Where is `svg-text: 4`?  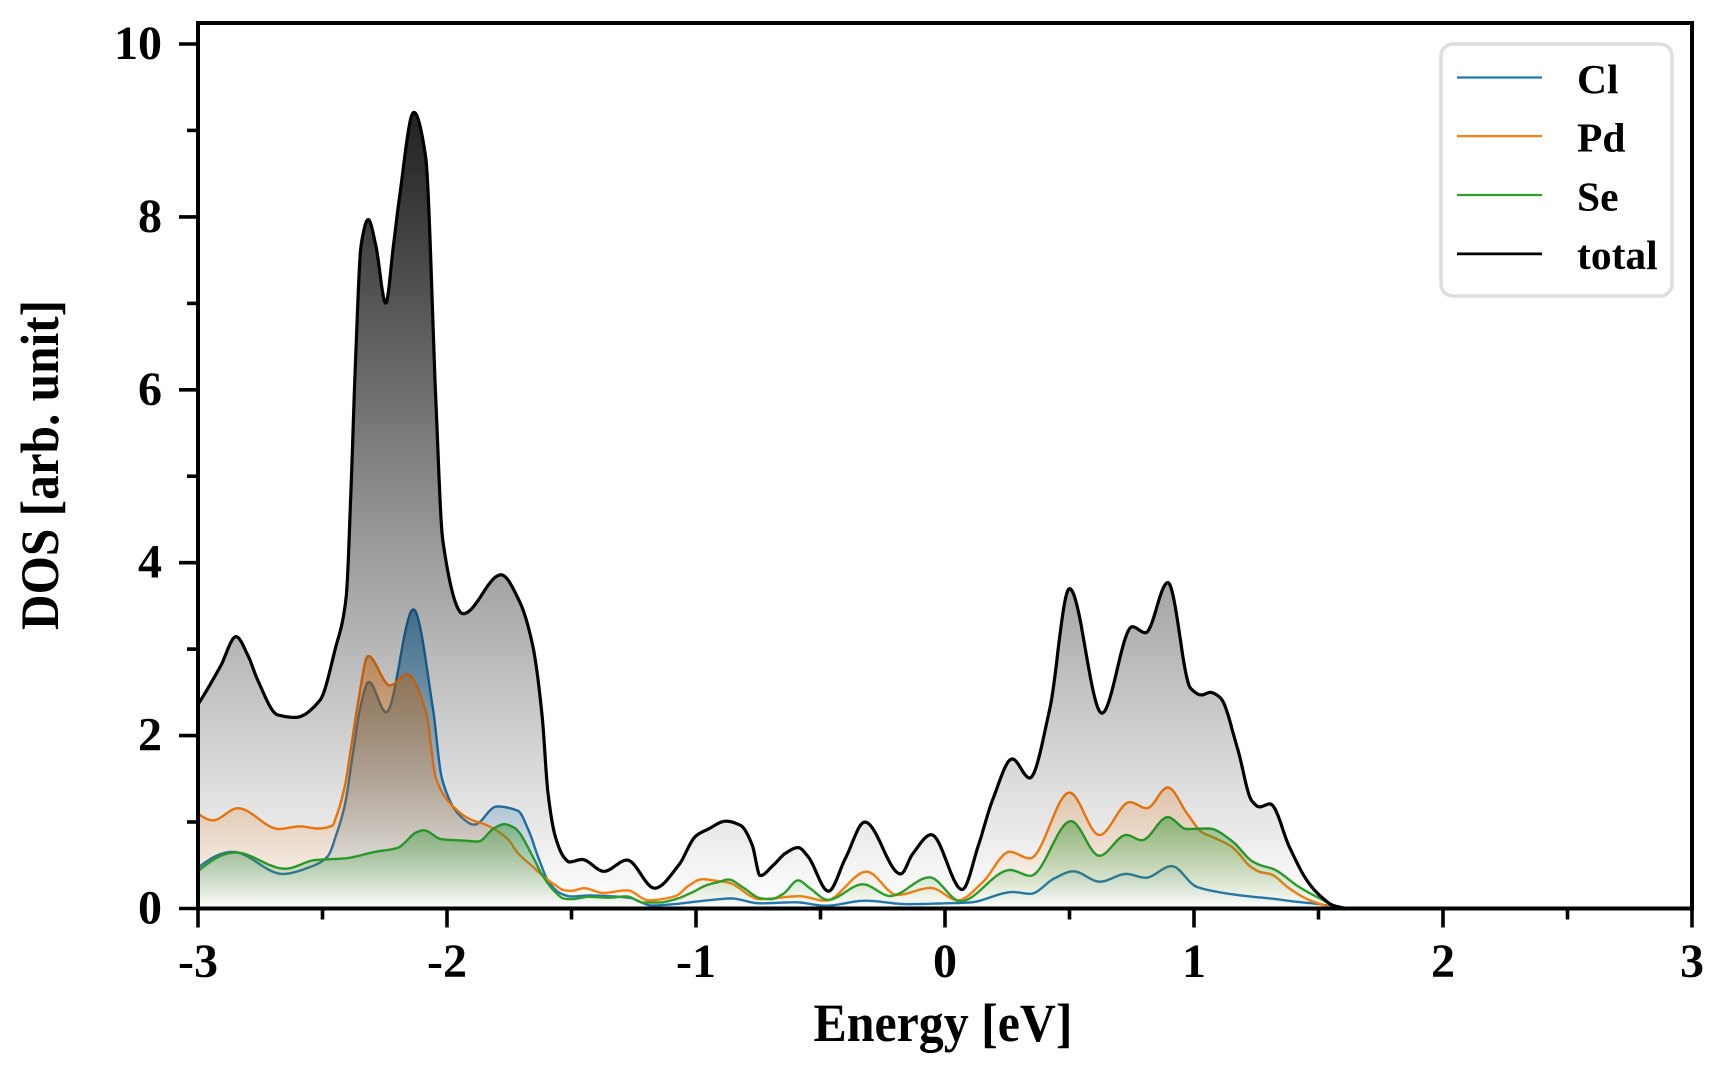
svg-text: 4 is located at coordinates (150, 562).